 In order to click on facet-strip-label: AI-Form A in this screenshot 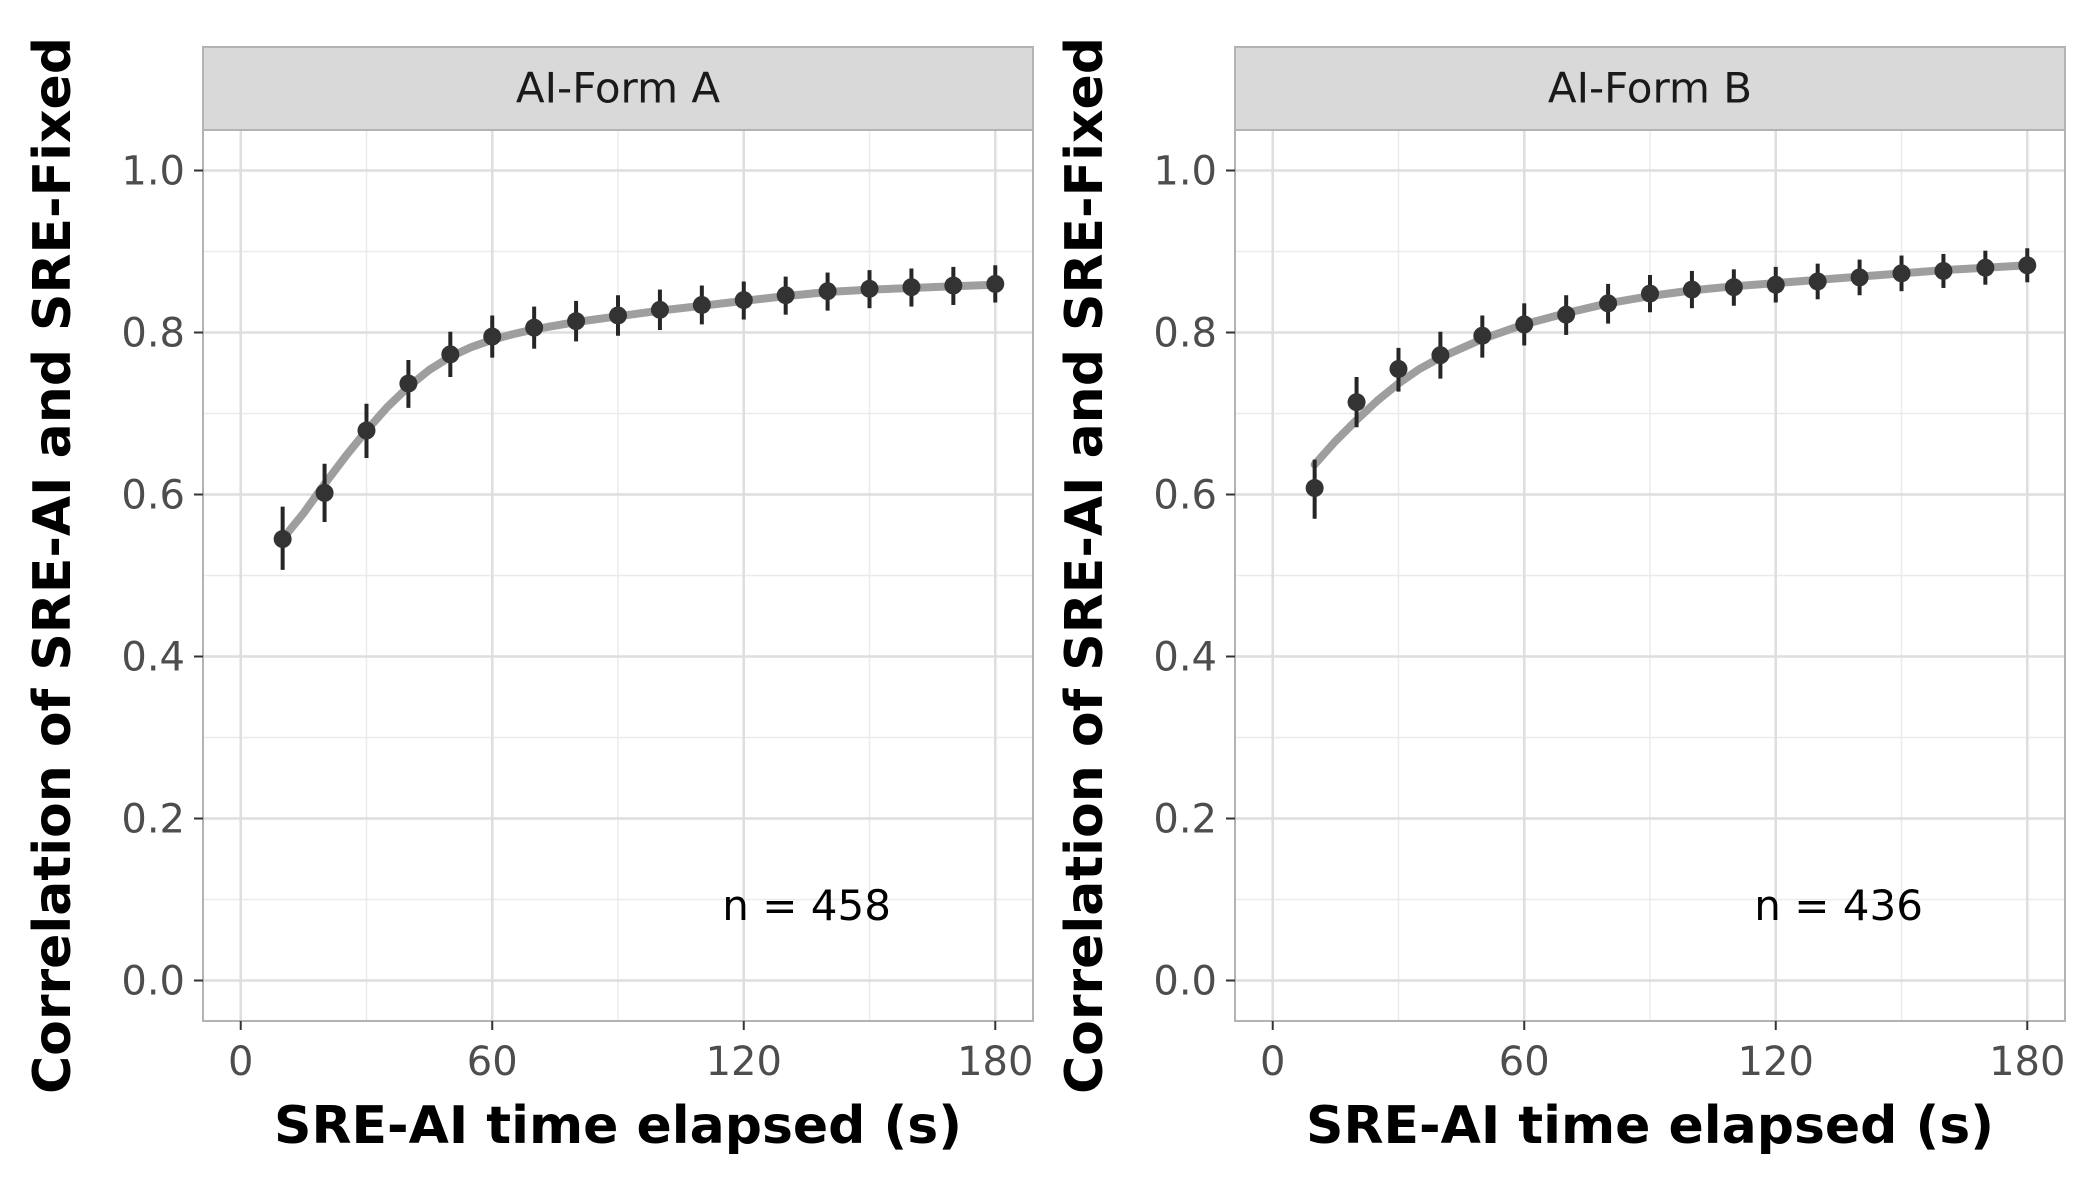, I will do `click(618, 88)`.